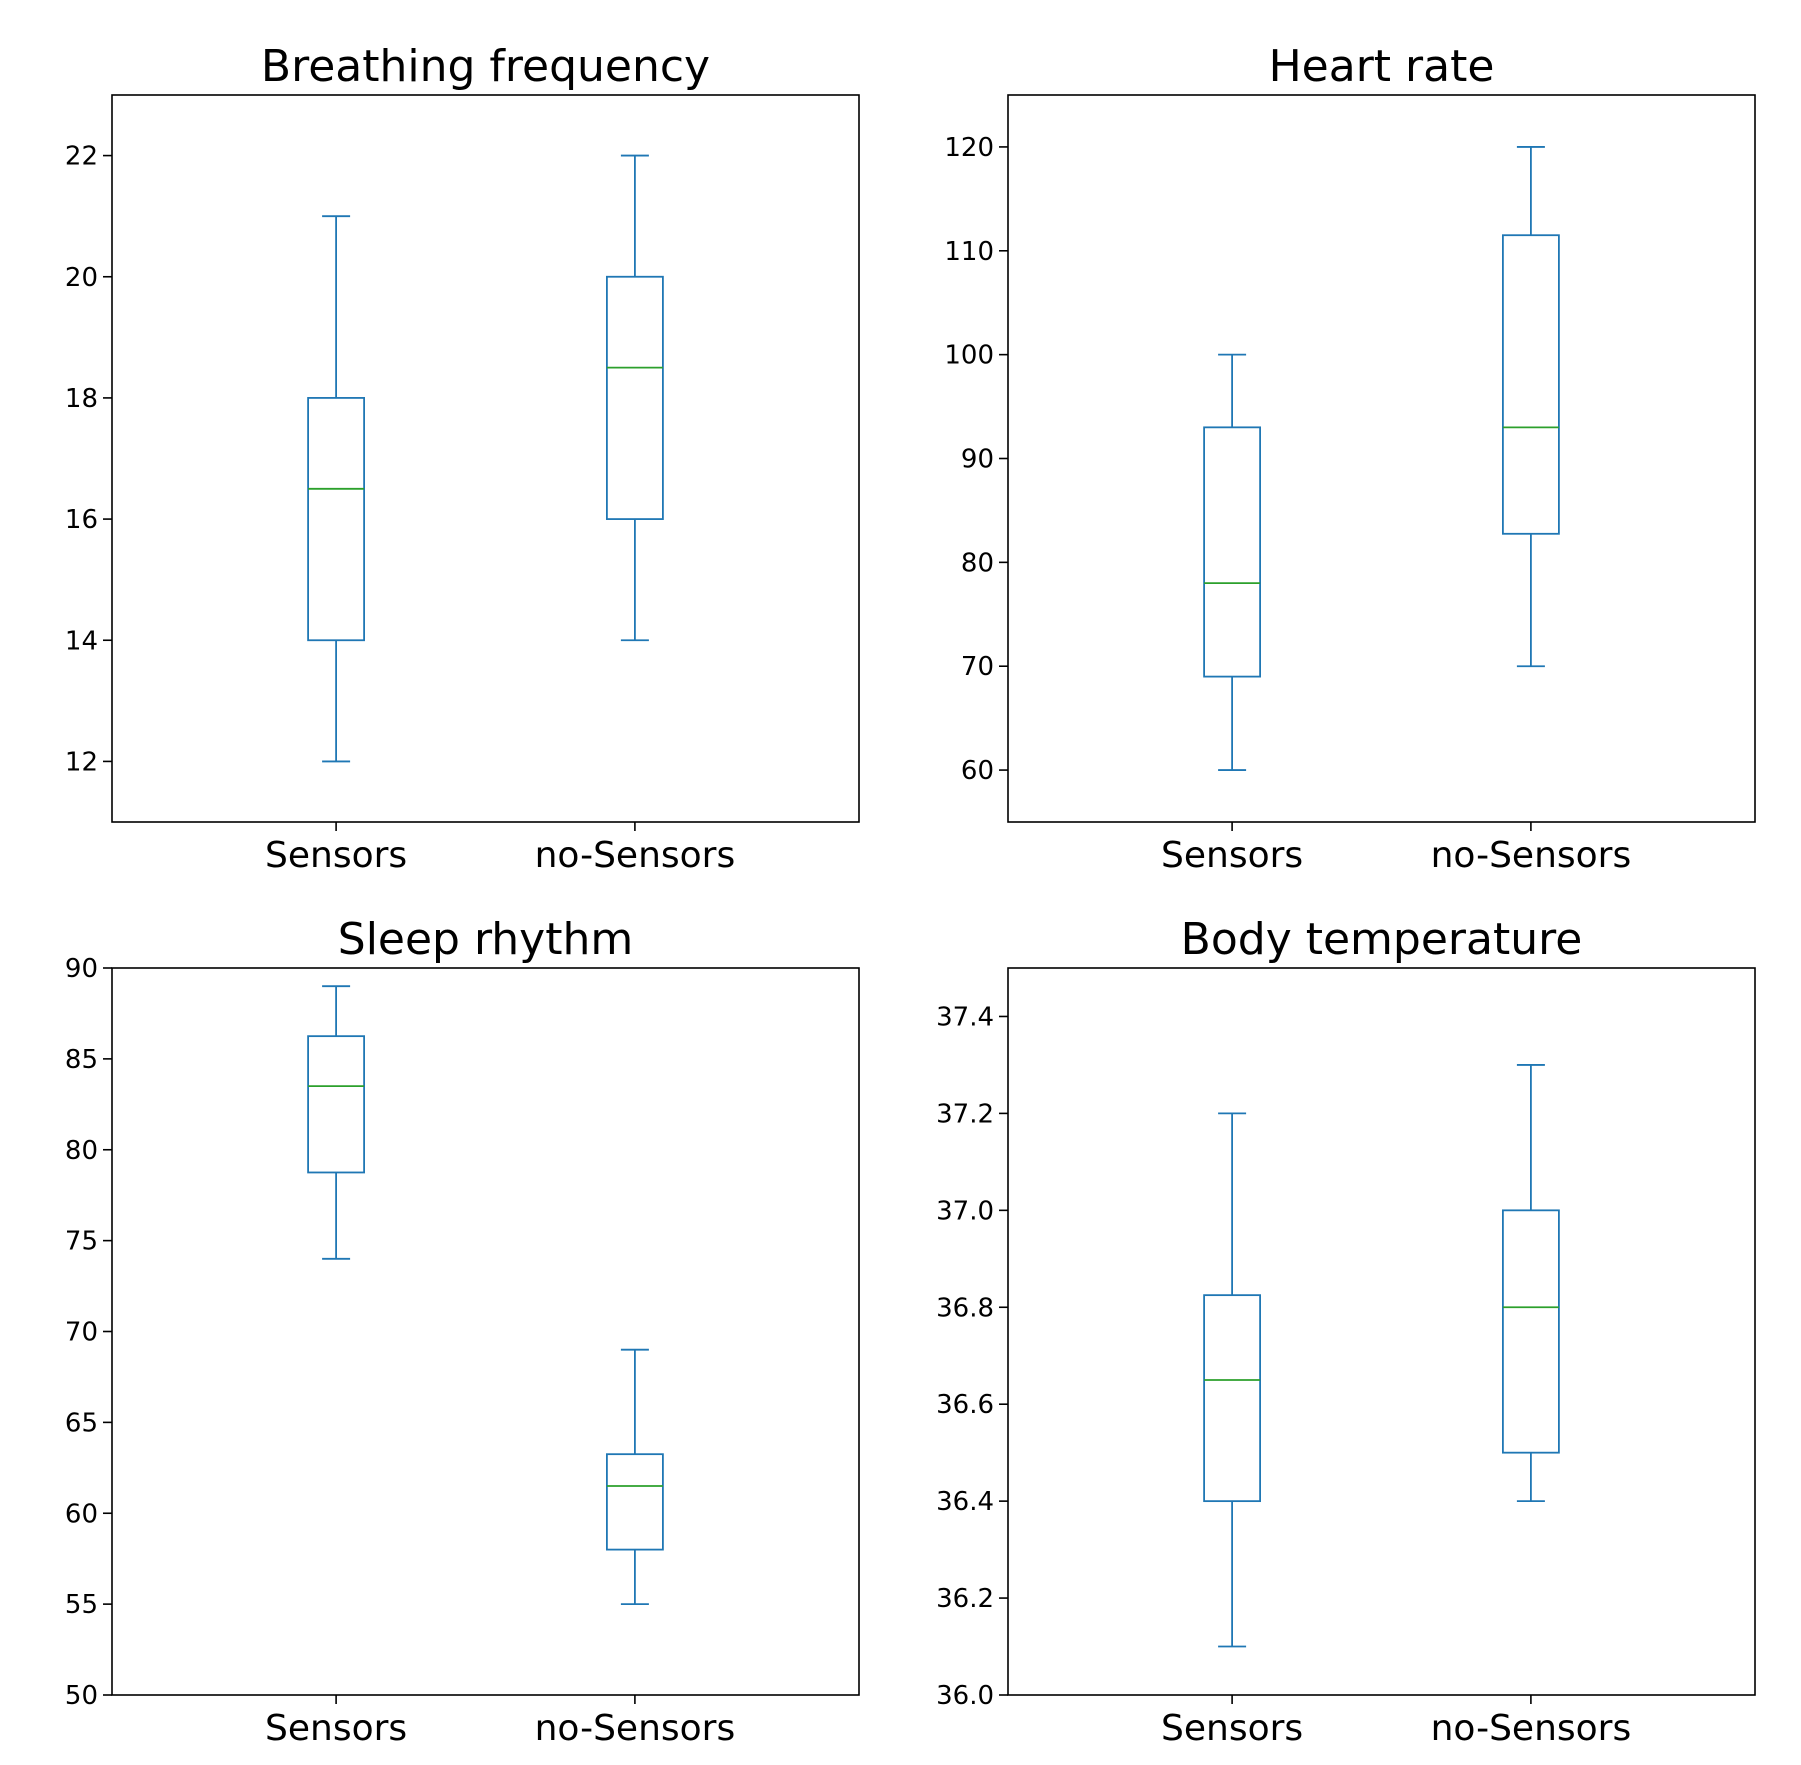 This screenshot has height=1765, width=1801. Describe the element at coordinates (965, 1114) in the screenshot. I see `y-tick-label: 37.2` at that location.